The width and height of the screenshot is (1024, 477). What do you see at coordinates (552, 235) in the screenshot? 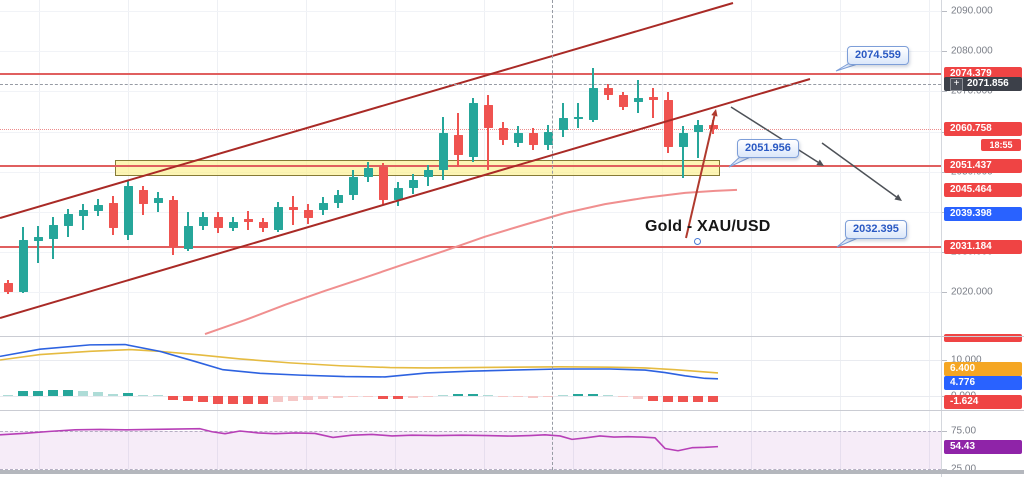
I see `crosshair-vertical-line` at bounding box center [552, 235].